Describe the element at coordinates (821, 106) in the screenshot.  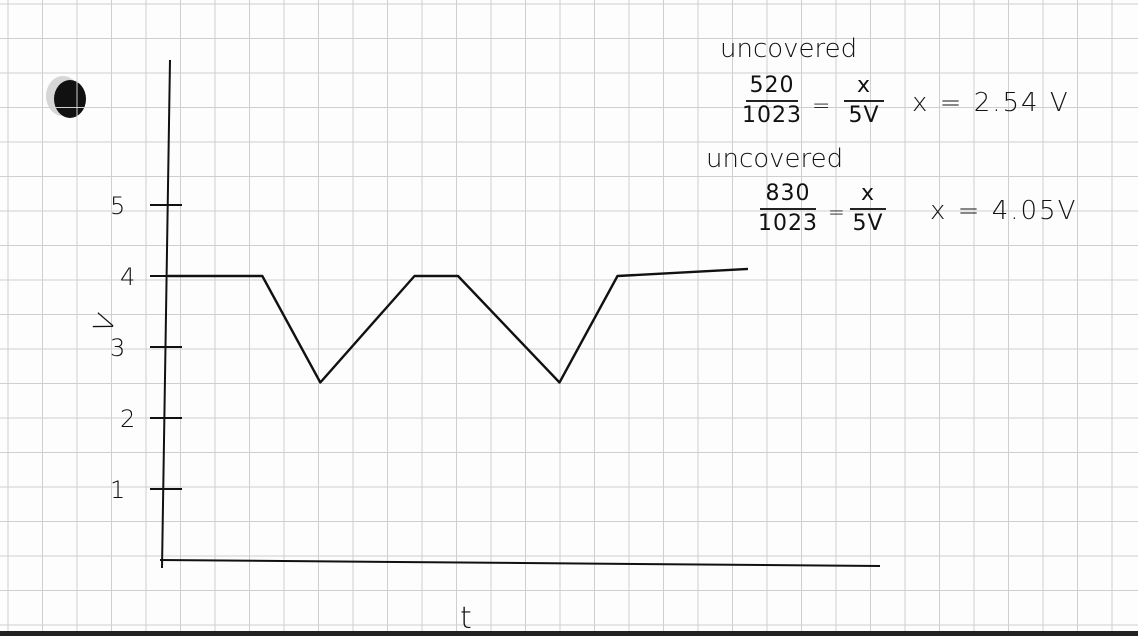
I see `equals-sign-1: =` at that location.